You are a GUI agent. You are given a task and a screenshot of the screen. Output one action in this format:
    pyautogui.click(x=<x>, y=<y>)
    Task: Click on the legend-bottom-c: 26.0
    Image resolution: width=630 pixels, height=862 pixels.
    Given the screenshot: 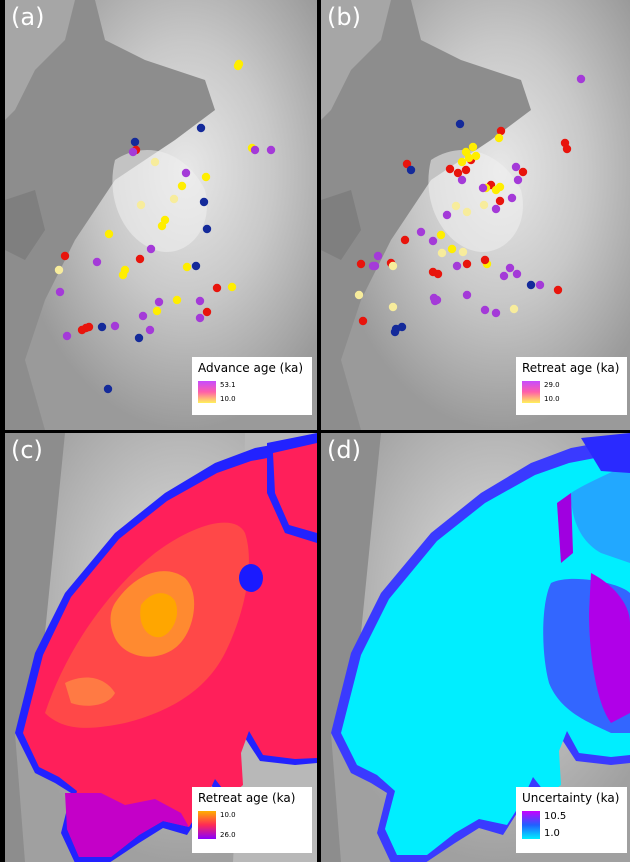 What is the action you would take?
    pyautogui.click(x=228, y=835)
    